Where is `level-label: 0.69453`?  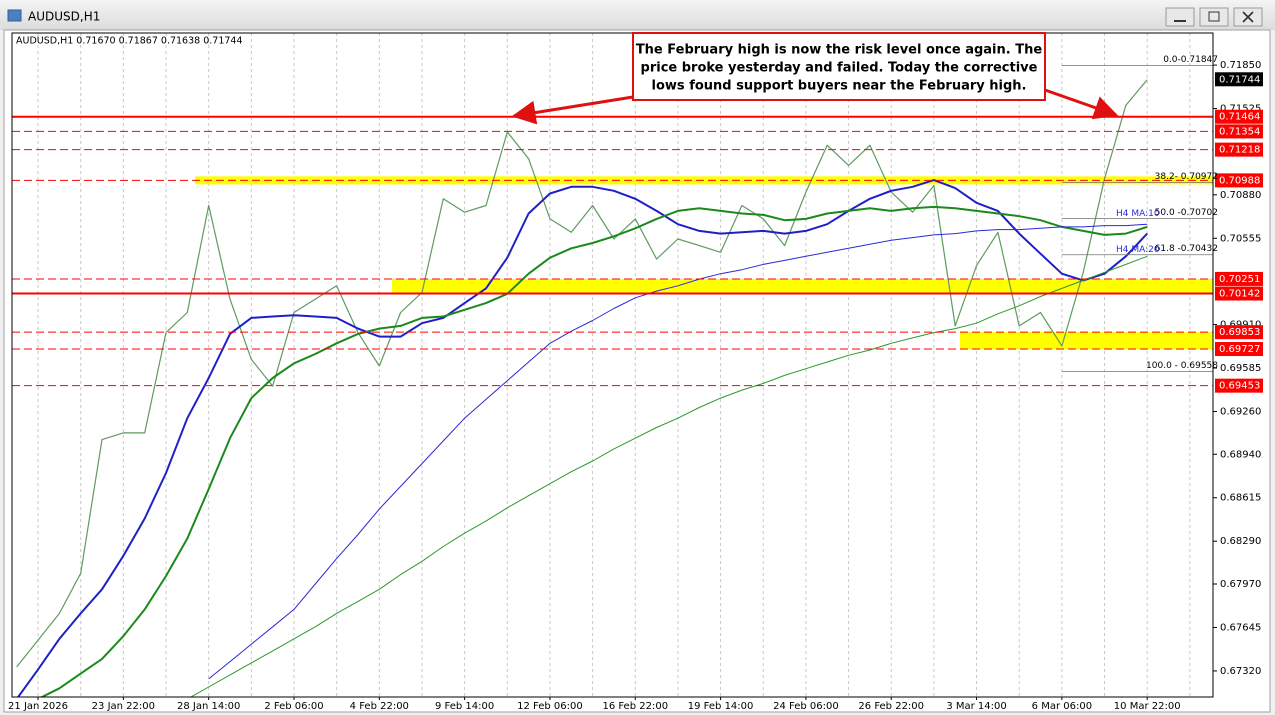
level-label: 0.69453 is located at coordinates (1239, 386).